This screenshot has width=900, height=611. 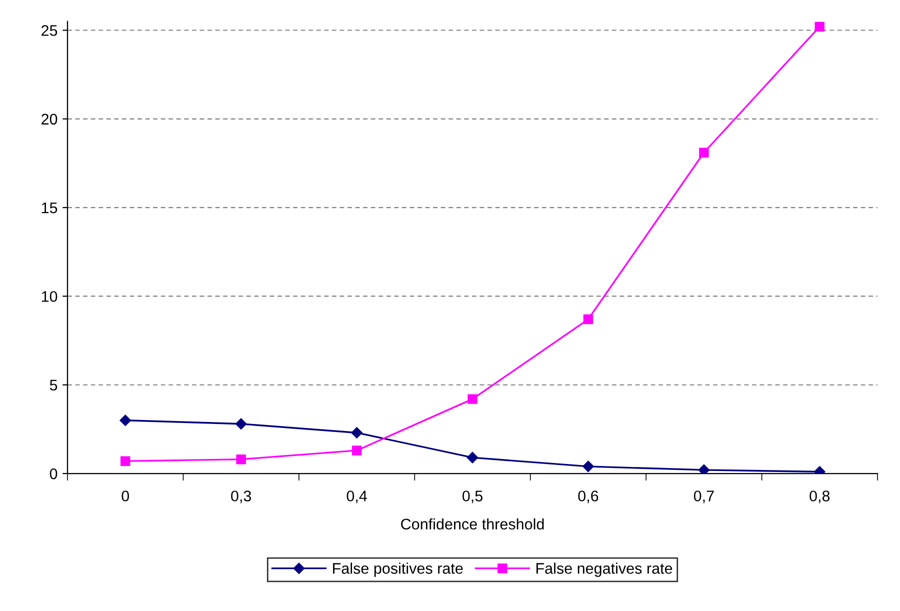 I want to click on x-tick-label: 0,3, so click(x=241, y=497).